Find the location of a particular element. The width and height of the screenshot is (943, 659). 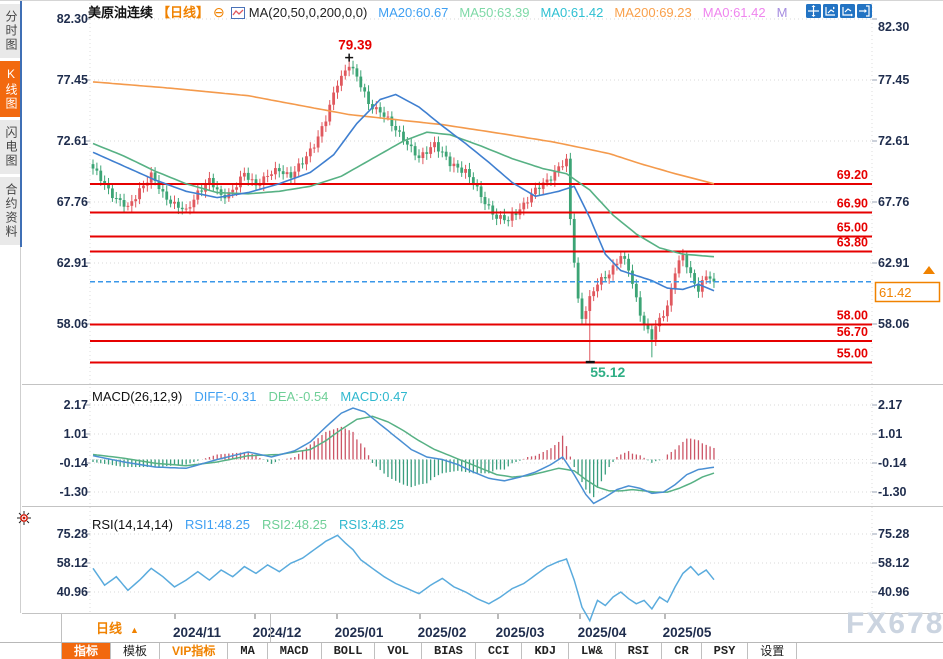

svg-text: 82.30 is located at coordinates (72, 19).